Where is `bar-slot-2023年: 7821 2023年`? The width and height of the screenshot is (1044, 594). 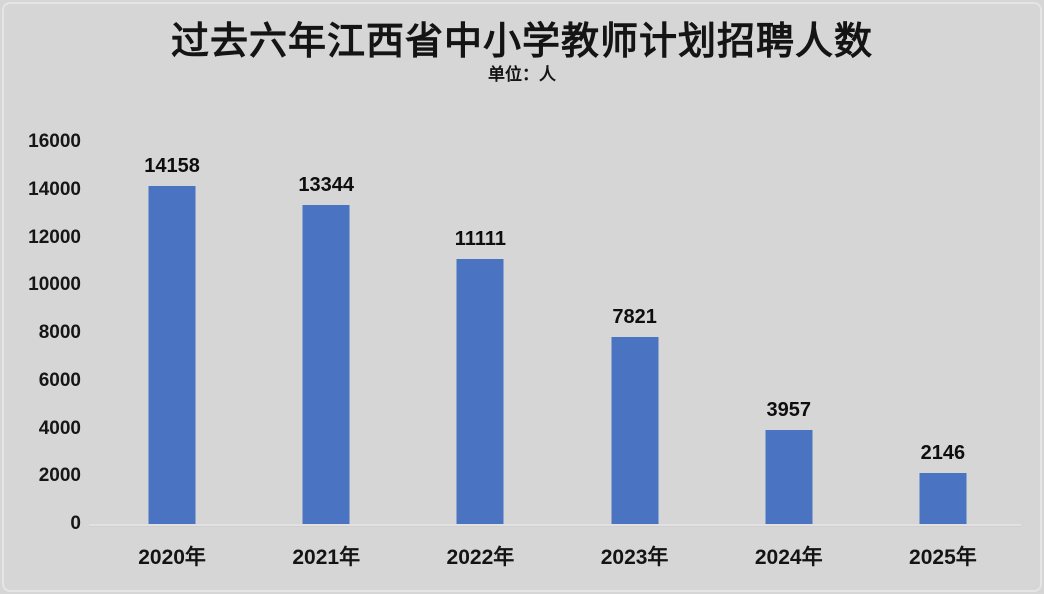 bar-slot-2023年: 7821 2023年 is located at coordinates (635, 355).